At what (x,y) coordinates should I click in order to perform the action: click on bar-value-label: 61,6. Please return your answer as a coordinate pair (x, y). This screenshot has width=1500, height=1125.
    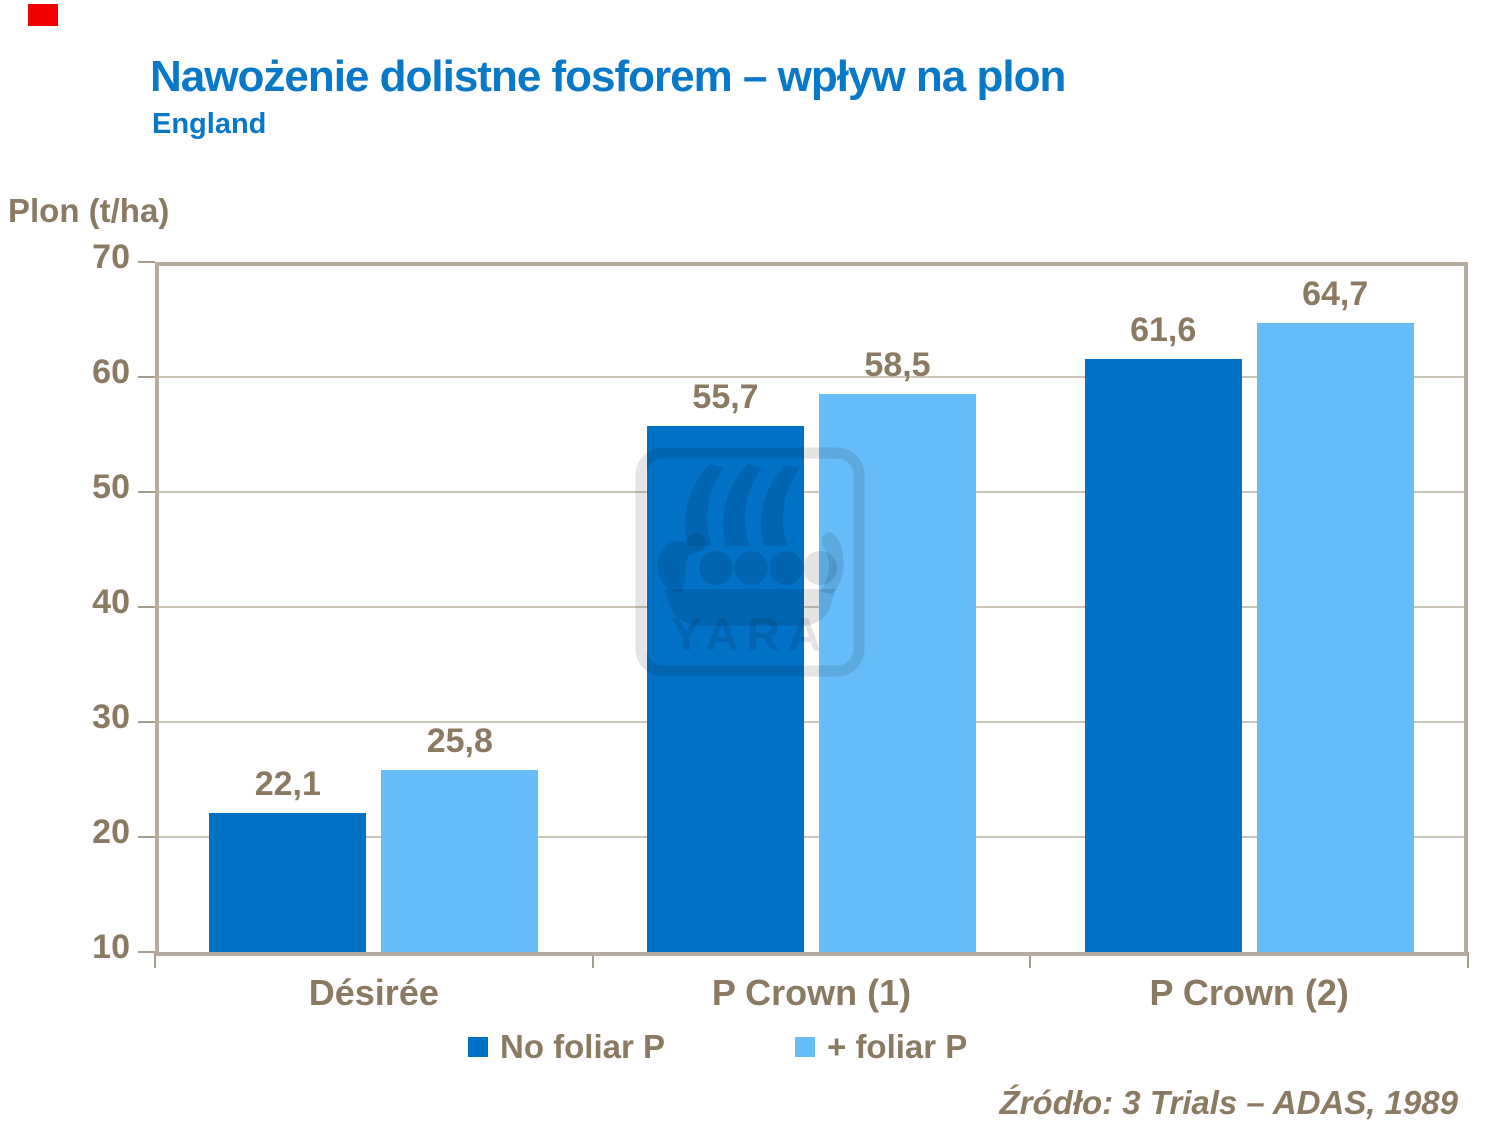
    Looking at the image, I should click on (1163, 329).